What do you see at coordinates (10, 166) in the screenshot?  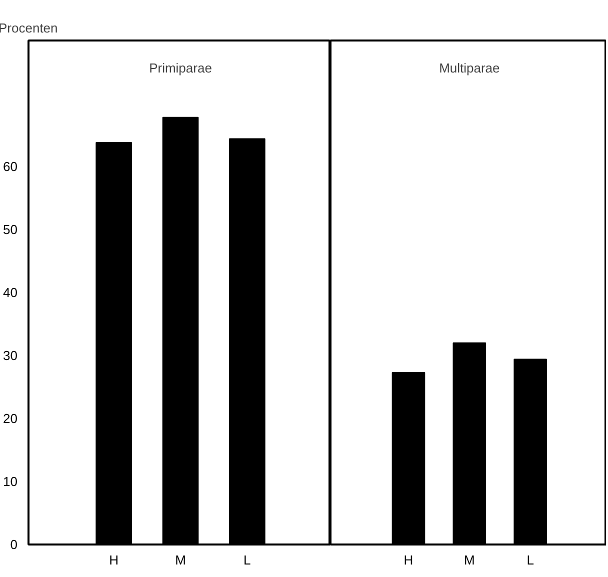 I see `y-tick-label: 60` at bounding box center [10, 166].